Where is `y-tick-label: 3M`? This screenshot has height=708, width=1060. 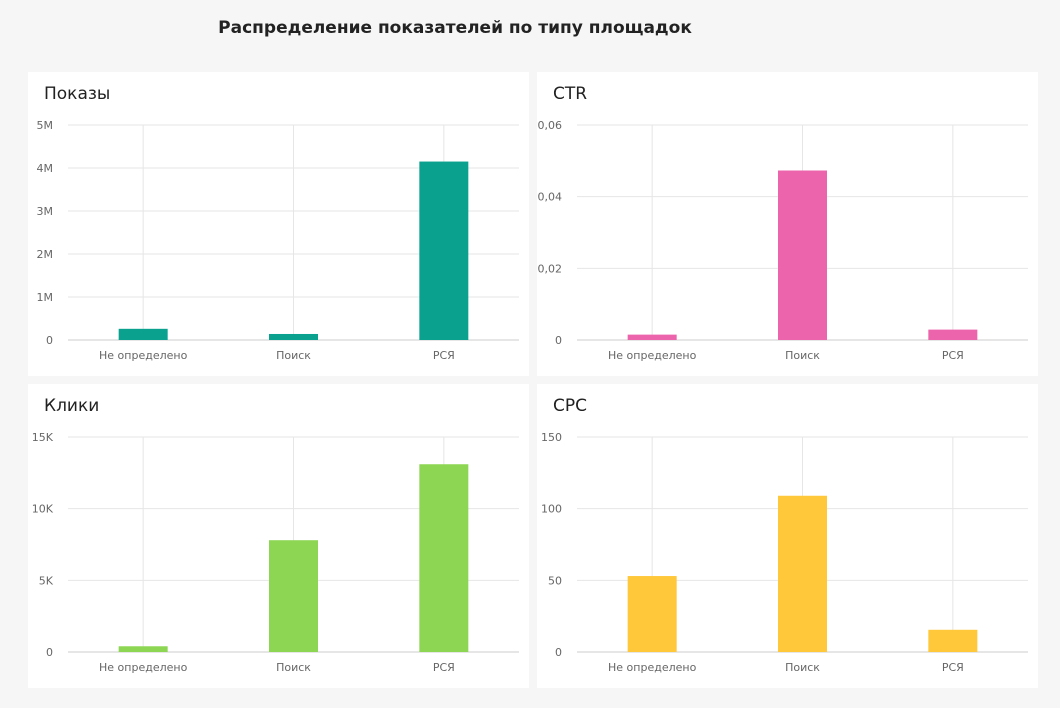 y-tick-label: 3M is located at coordinates (45, 211).